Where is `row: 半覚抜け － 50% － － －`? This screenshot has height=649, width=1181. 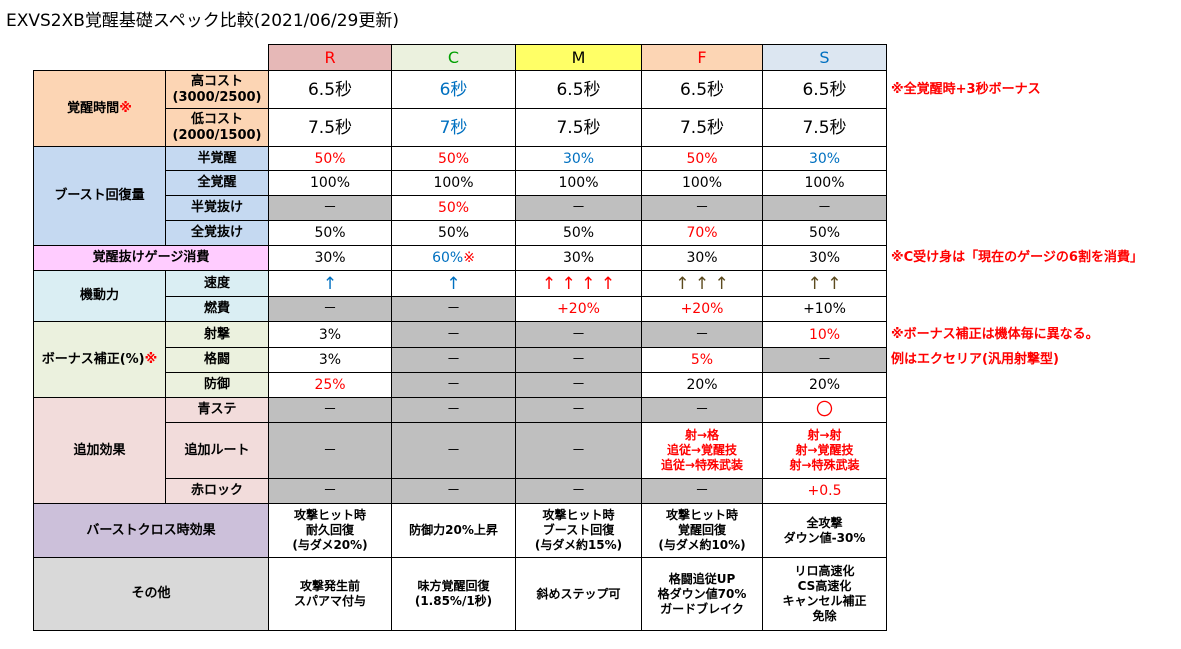
row: 半覚抜け － 50% － － － is located at coordinates (605, 208).